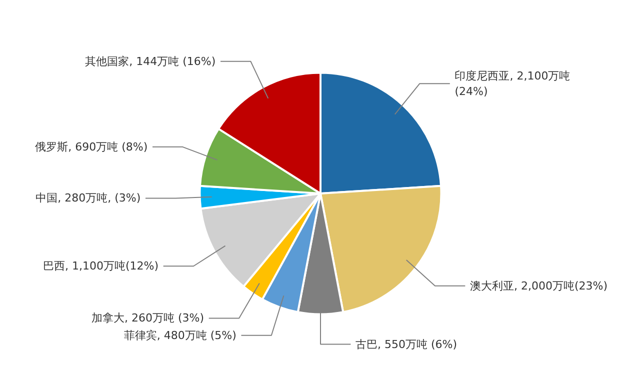  I want to click on slice-label: 印度尼西亚, 2,100万吨 (24%), so click(512, 83).